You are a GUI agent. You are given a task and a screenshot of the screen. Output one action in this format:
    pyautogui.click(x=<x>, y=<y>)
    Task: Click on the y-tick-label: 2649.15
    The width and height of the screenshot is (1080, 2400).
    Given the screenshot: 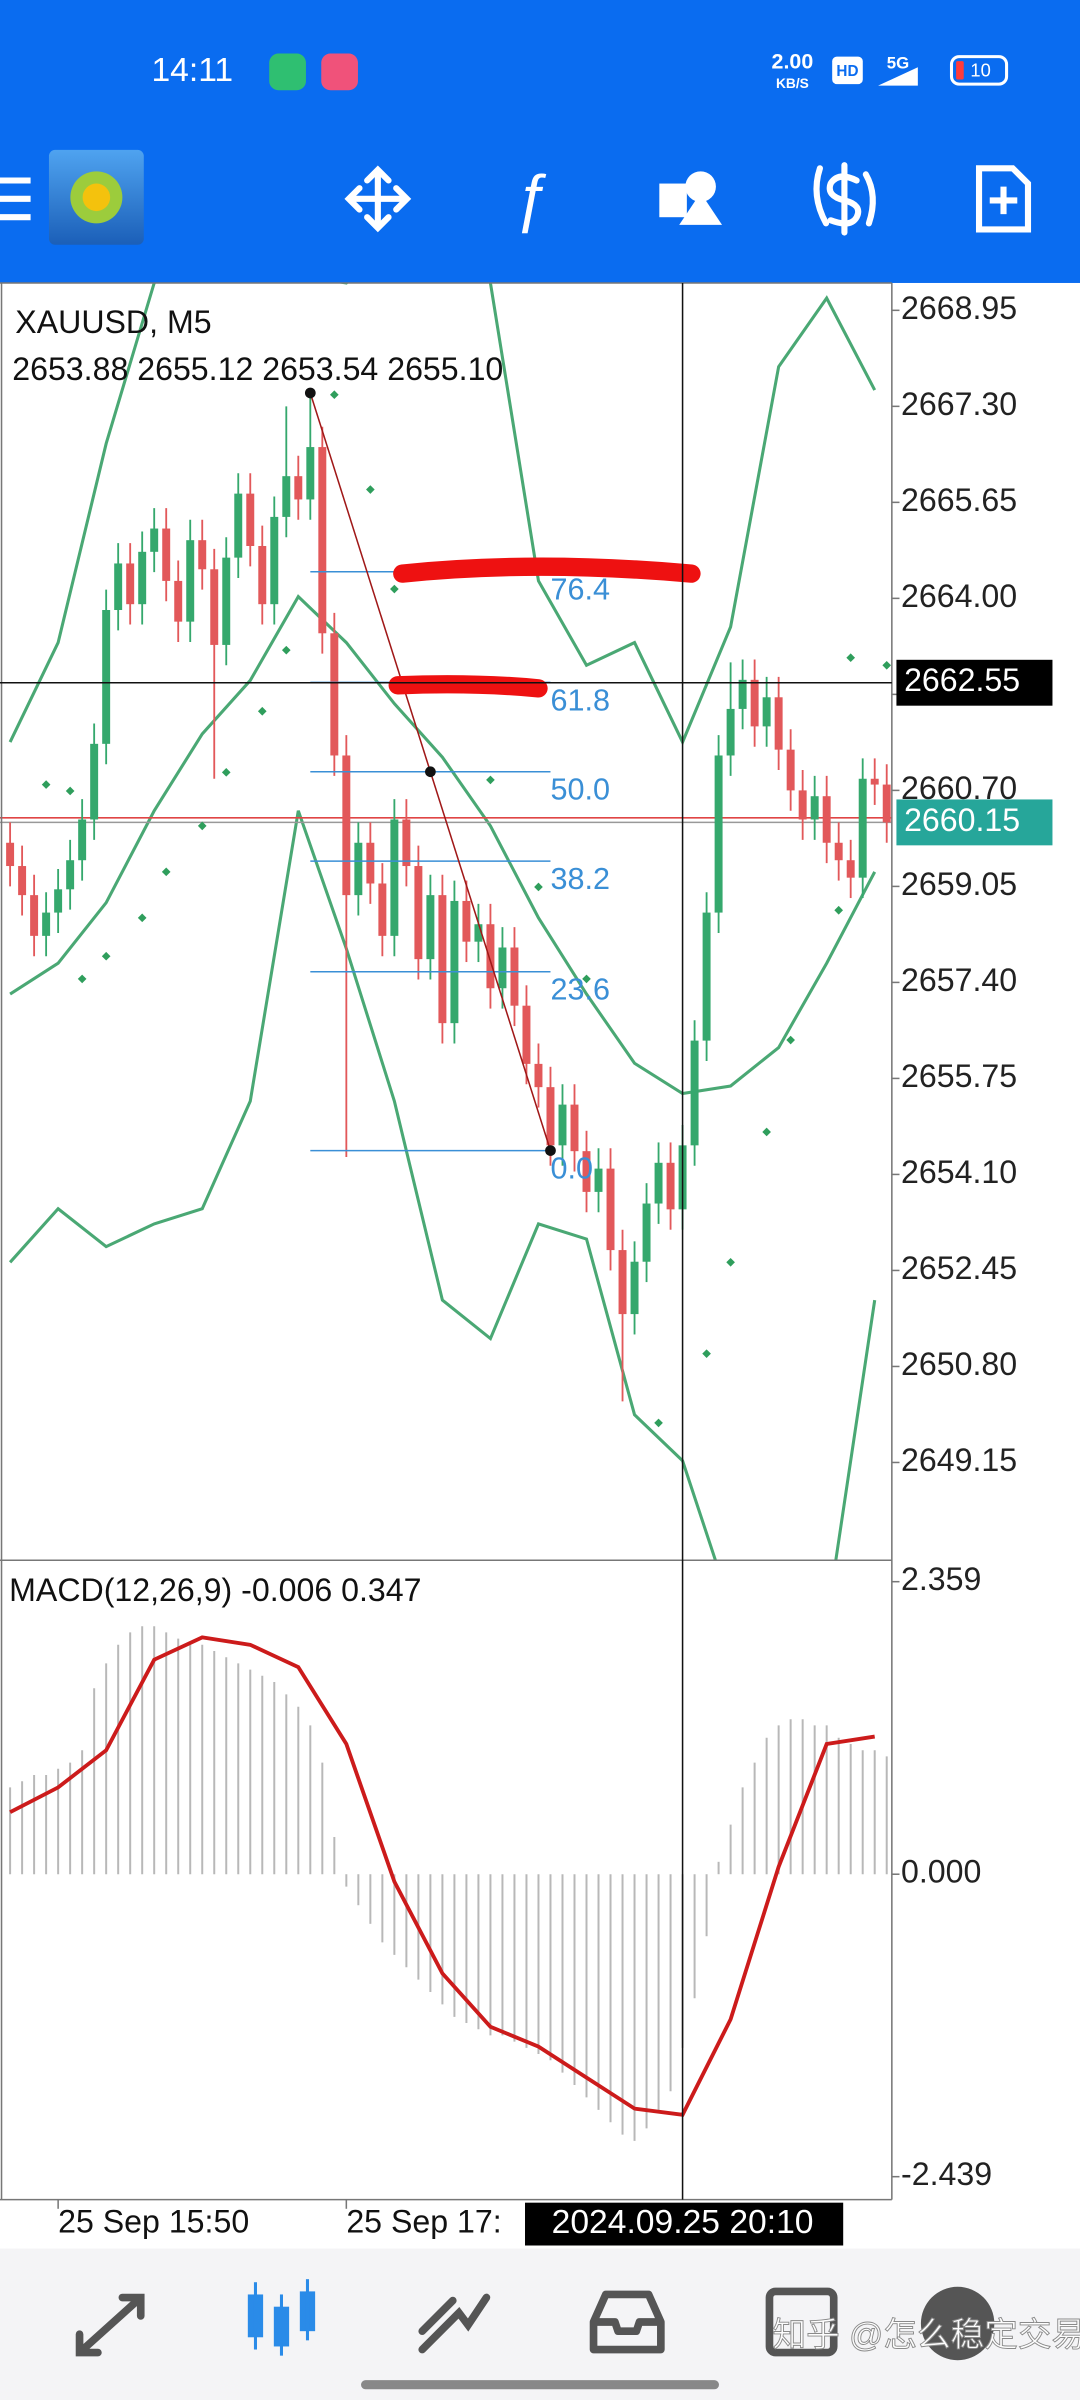 What is the action you would take?
    pyautogui.click(x=959, y=1460)
    